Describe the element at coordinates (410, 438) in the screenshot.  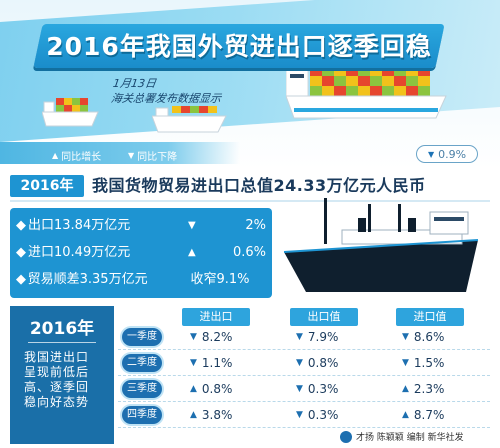
I see `credit-text: 才扬 陈颖颖 编制 新华社发` at that location.